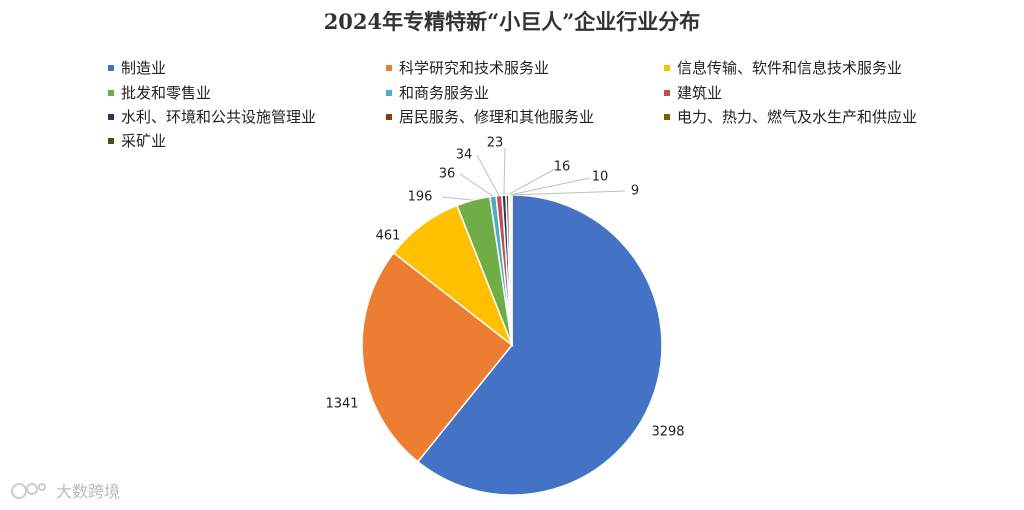 The height and width of the screenshot is (510, 1024). What do you see at coordinates (495, 143) in the screenshot?
I see `data-label: 23` at bounding box center [495, 143].